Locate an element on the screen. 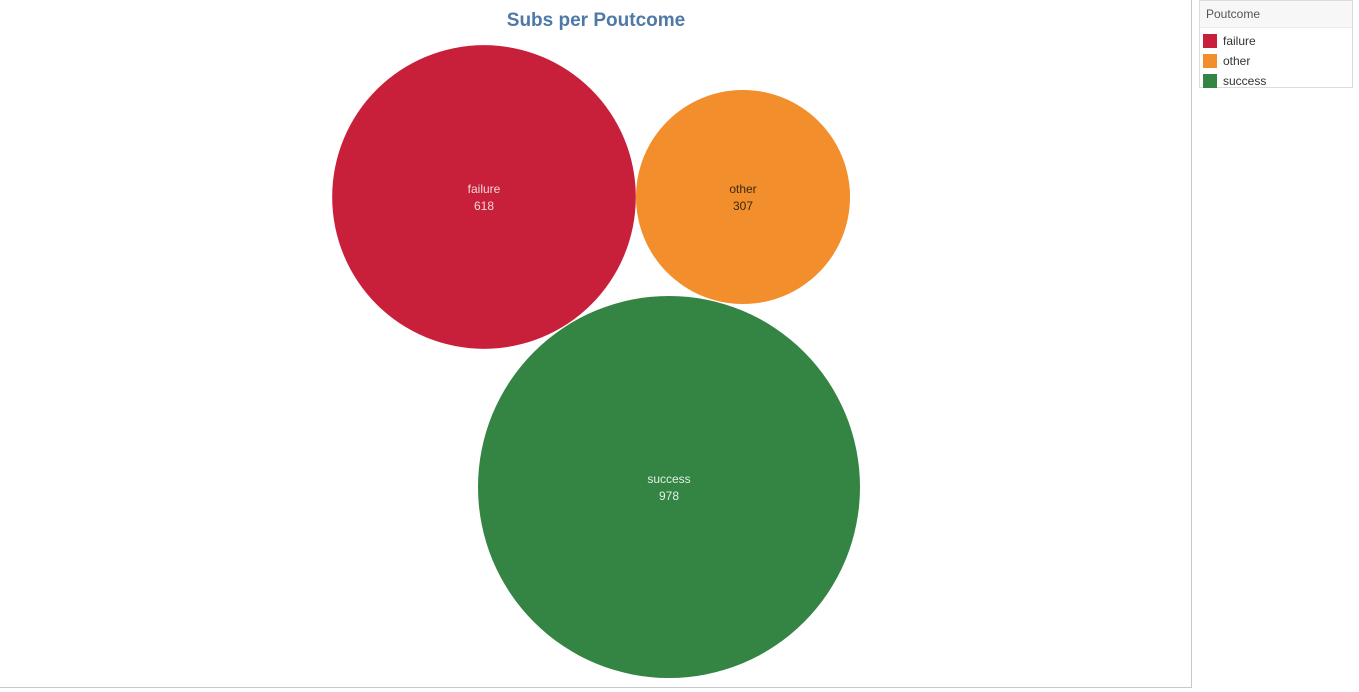 Image resolution: width=1359 pixels, height=692 pixels. legend-item-other: other is located at coordinates (1276, 61).